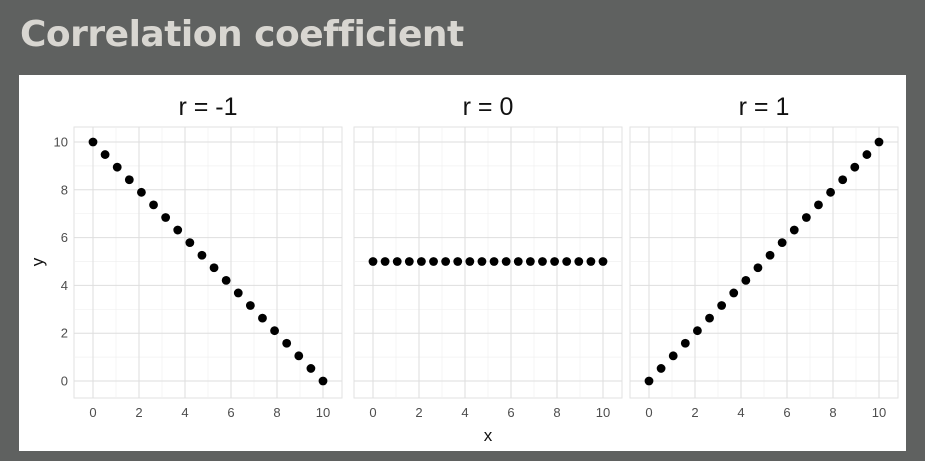 This screenshot has height=461, width=925. What do you see at coordinates (64, 189) in the screenshot?
I see `y-tick-label: 8` at bounding box center [64, 189].